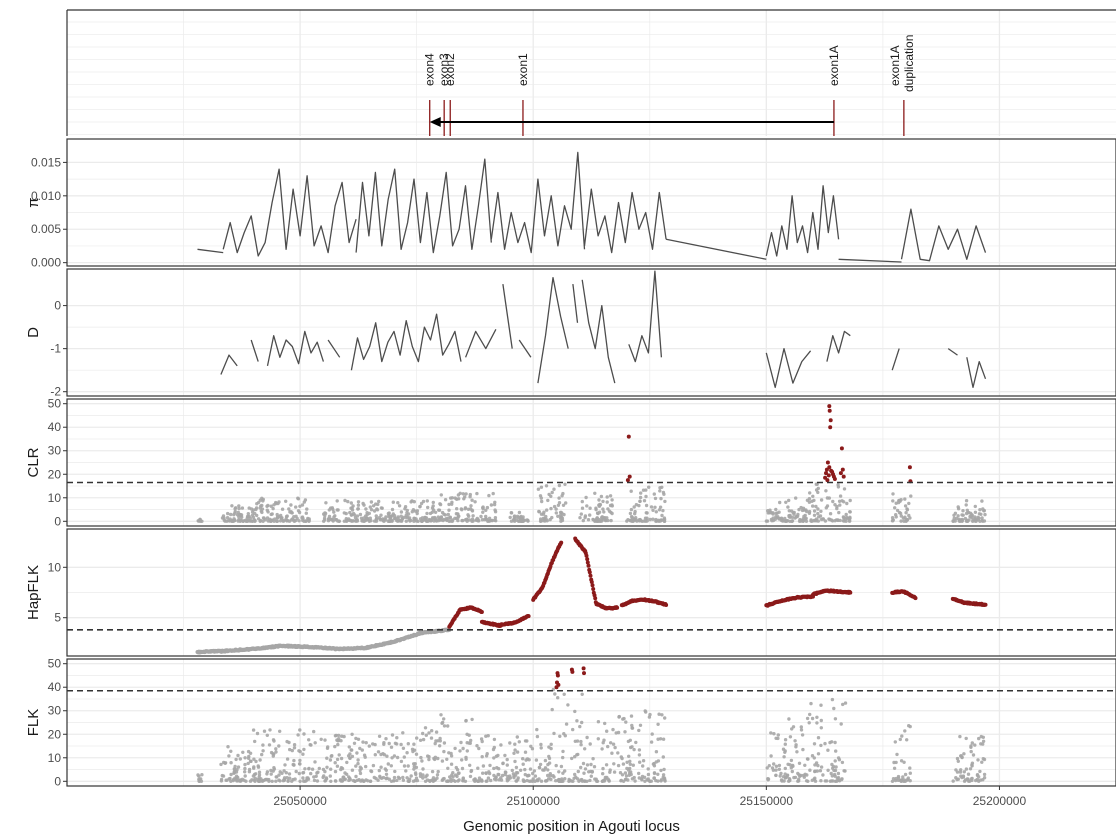  What do you see at coordinates (46, 229) in the screenshot?
I see `y-tick-label: 0.005` at bounding box center [46, 229].